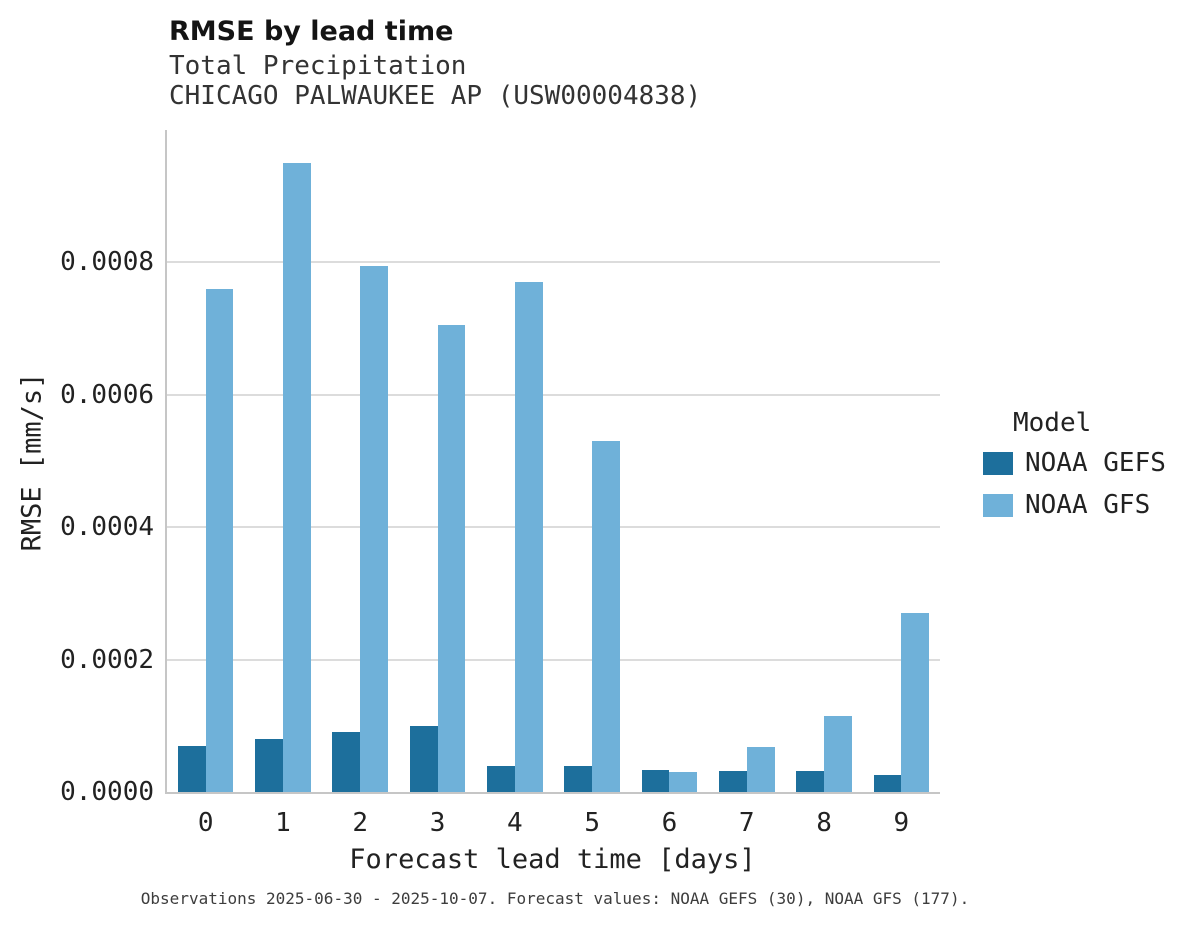 This screenshot has height=928, width=1178. What do you see at coordinates (1074, 484) in the screenshot?
I see `legend-entries: NOAA GEFS NOAA GFS` at bounding box center [1074, 484].